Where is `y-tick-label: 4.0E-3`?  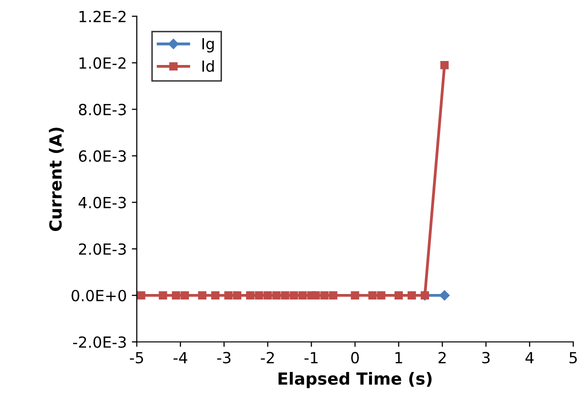 y-tick-label: 4.0E-3 is located at coordinates (102, 202).